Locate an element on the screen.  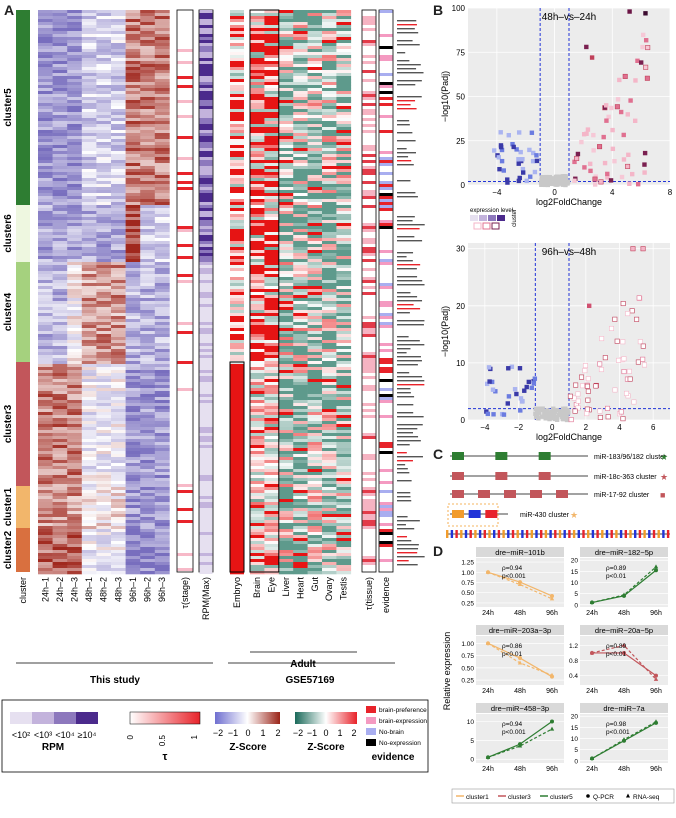
repeat-block is located at coordinates (522, 534).